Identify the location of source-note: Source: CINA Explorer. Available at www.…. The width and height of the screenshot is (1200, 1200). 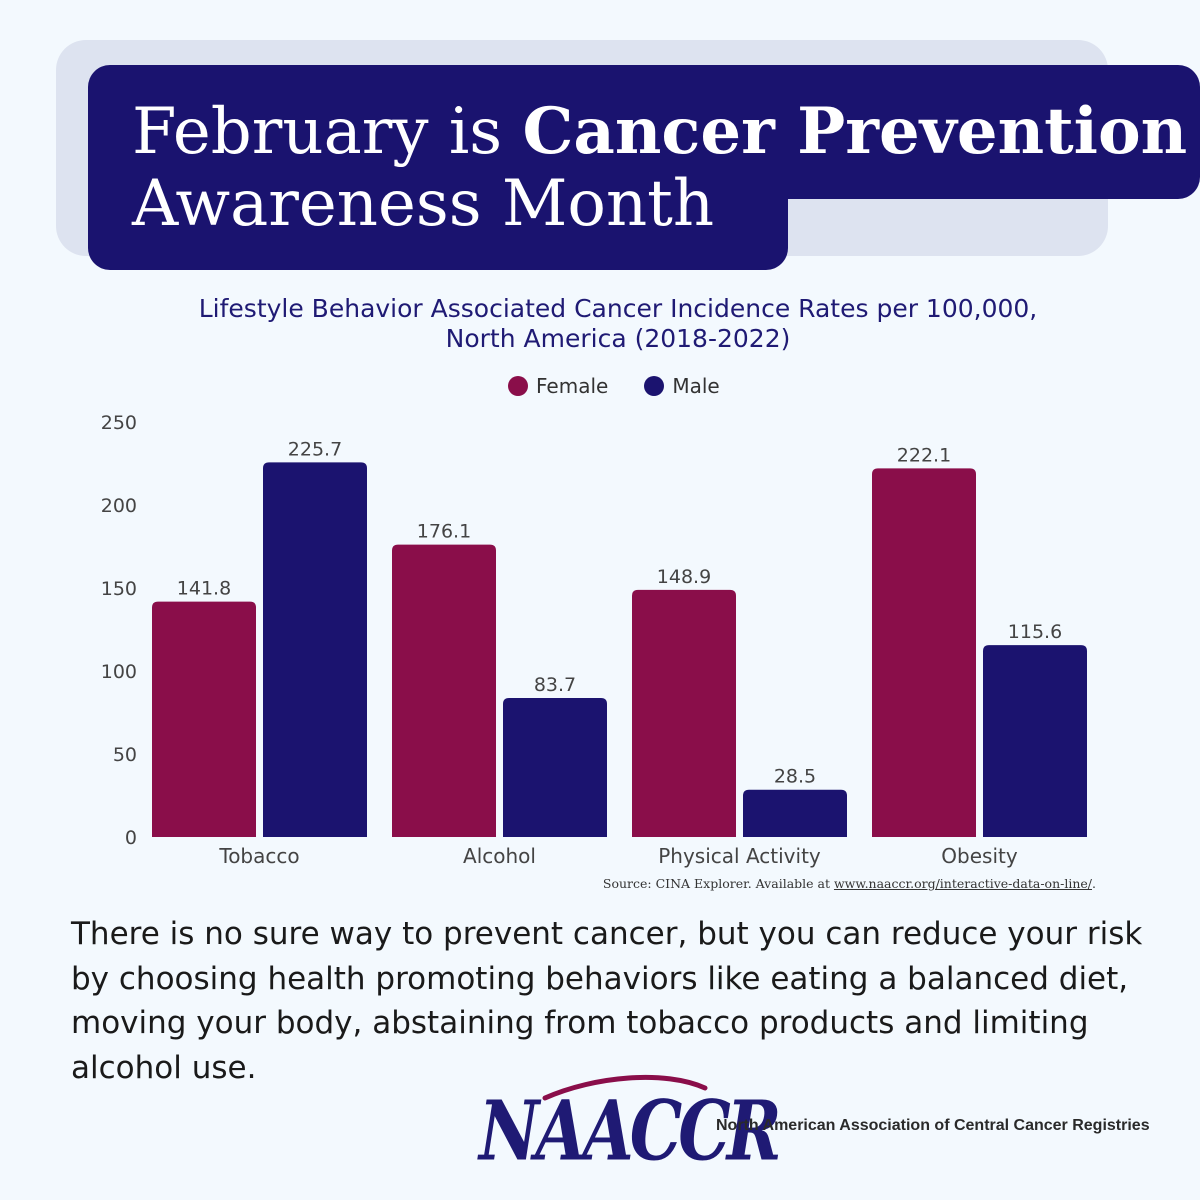
(849, 883).